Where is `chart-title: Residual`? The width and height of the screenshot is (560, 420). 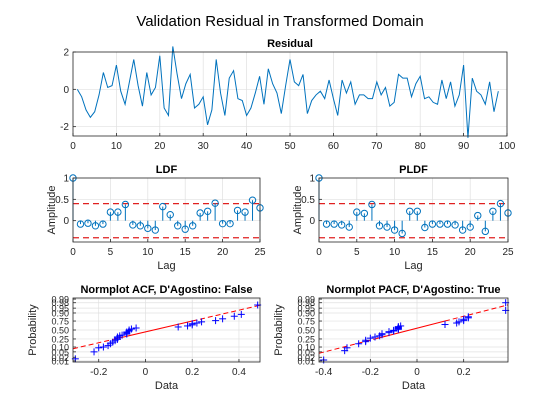
chart-title: Residual is located at coordinates (290, 44).